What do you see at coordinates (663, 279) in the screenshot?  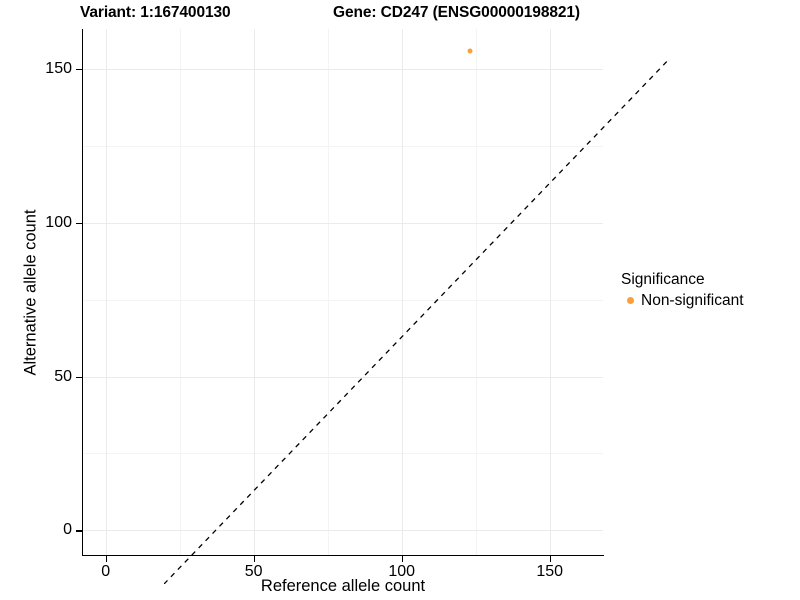 I see `legend-title: Significance` at bounding box center [663, 279].